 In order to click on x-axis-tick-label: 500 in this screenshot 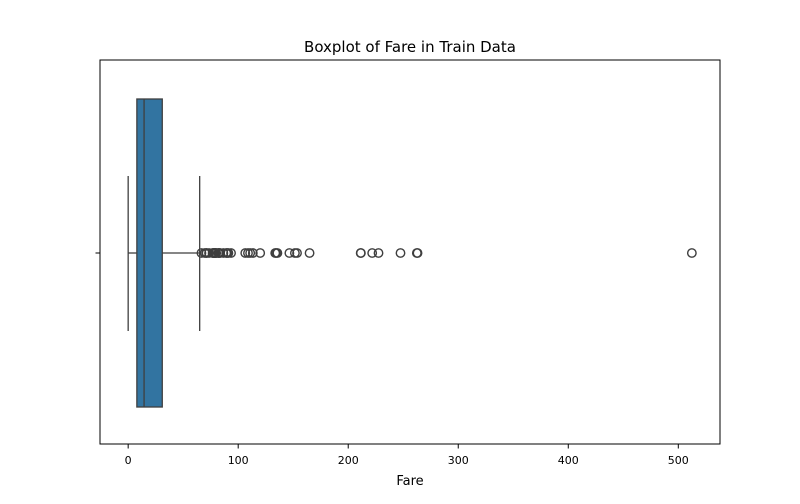, I will do `click(678, 460)`.